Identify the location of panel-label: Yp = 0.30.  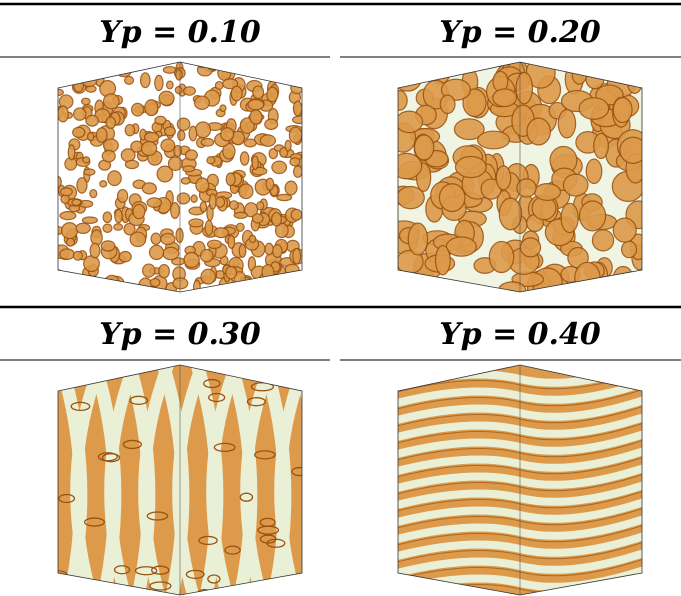
(180, 334).